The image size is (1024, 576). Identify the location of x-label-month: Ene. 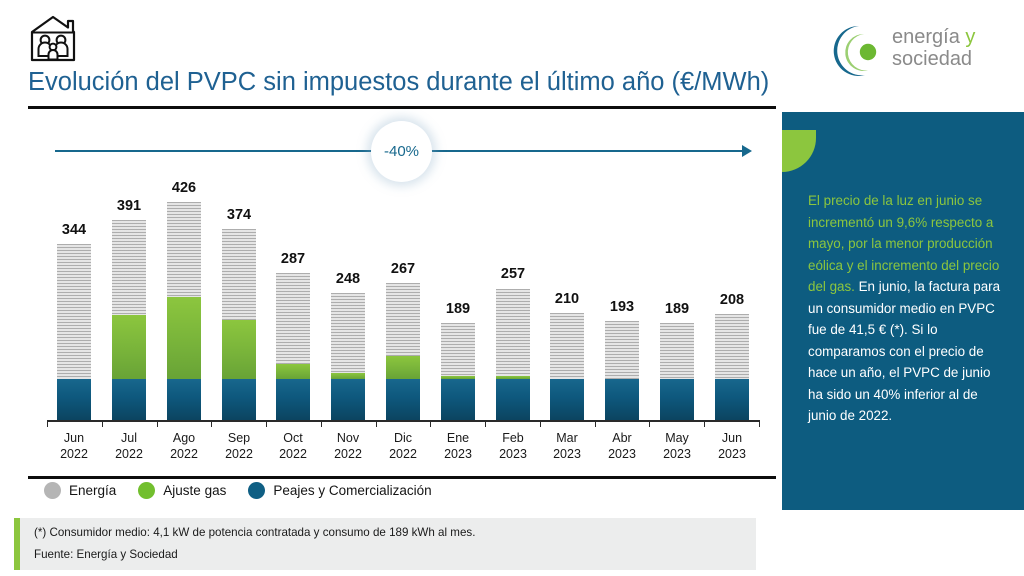
(458, 438).